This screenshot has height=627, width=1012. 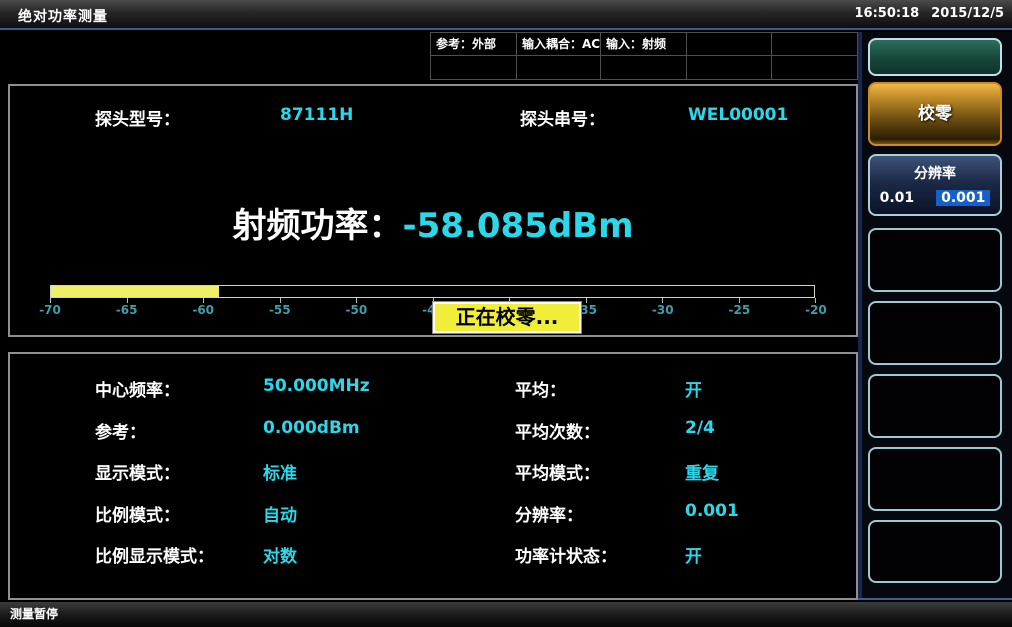 What do you see at coordinates (506, 614) in the screenshot?
I see `bottom-status-bar: 测量暂停` at bounding box center [506, 614].